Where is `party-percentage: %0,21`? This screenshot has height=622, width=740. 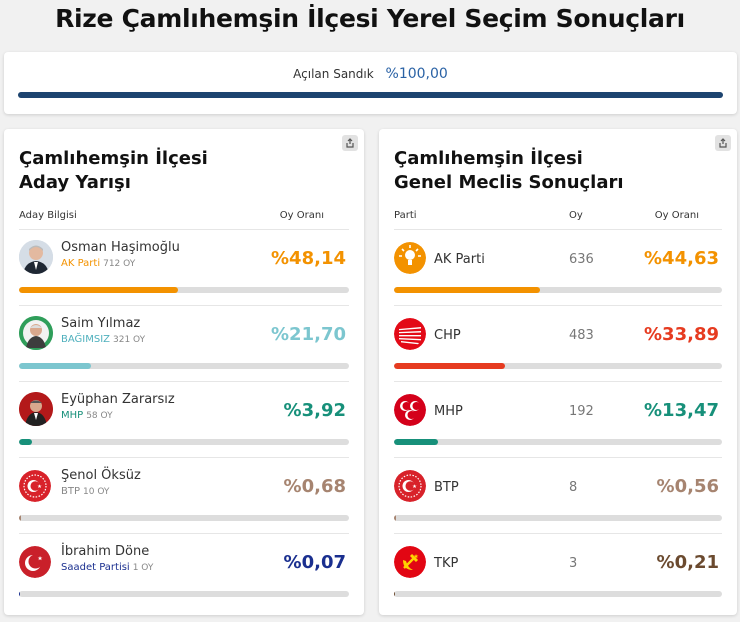 party-percentage: %0,21 is located at coordinates (687, 562).